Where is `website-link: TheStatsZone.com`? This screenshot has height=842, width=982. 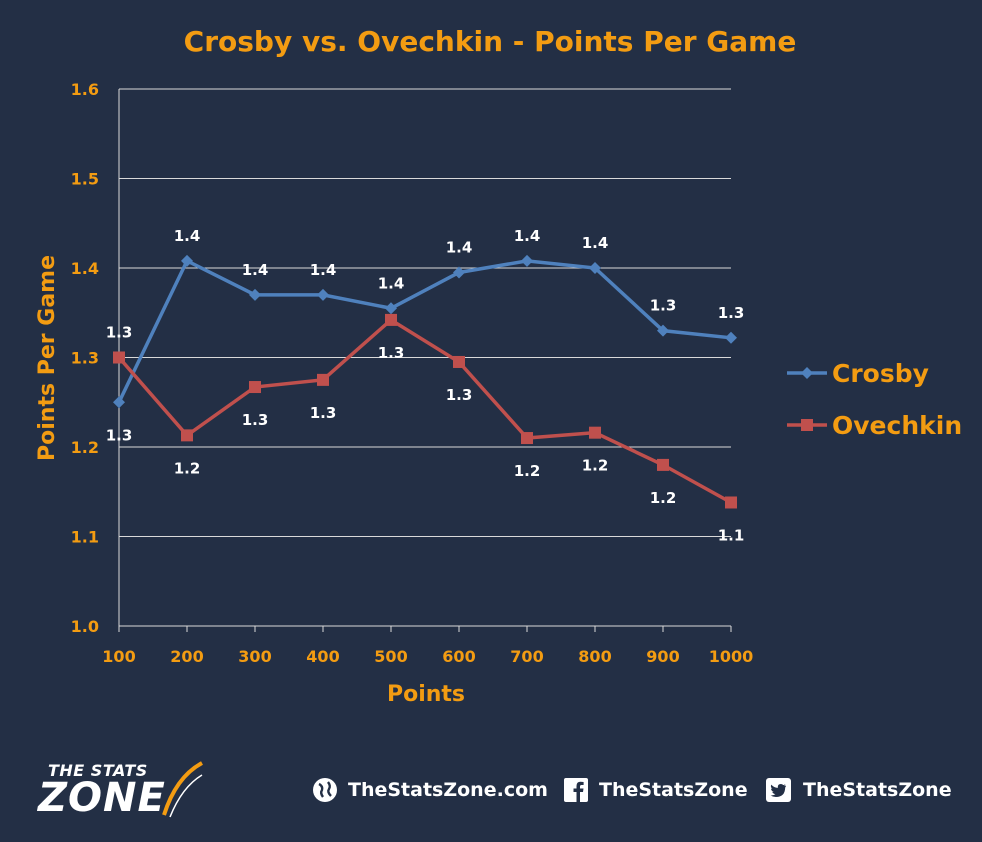 website-link: TheStatsZone.com is located at coordinates (430, 790).